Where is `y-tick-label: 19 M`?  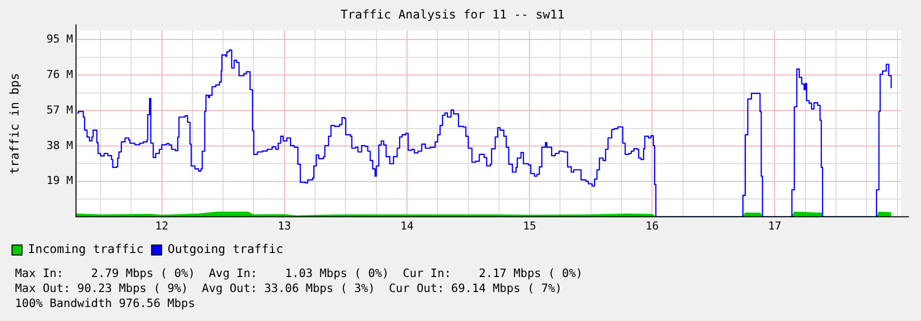 y-tick-label: 19 M is located at coordinates (60, 181).